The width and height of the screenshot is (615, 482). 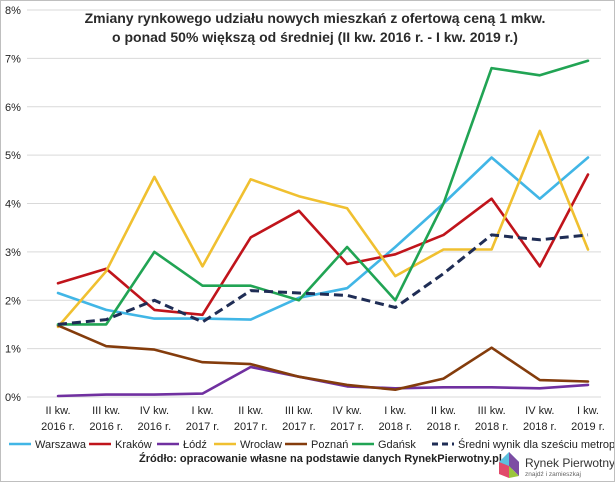 I want to click on y-tick-label: 1%, so click(x=13, y=350).